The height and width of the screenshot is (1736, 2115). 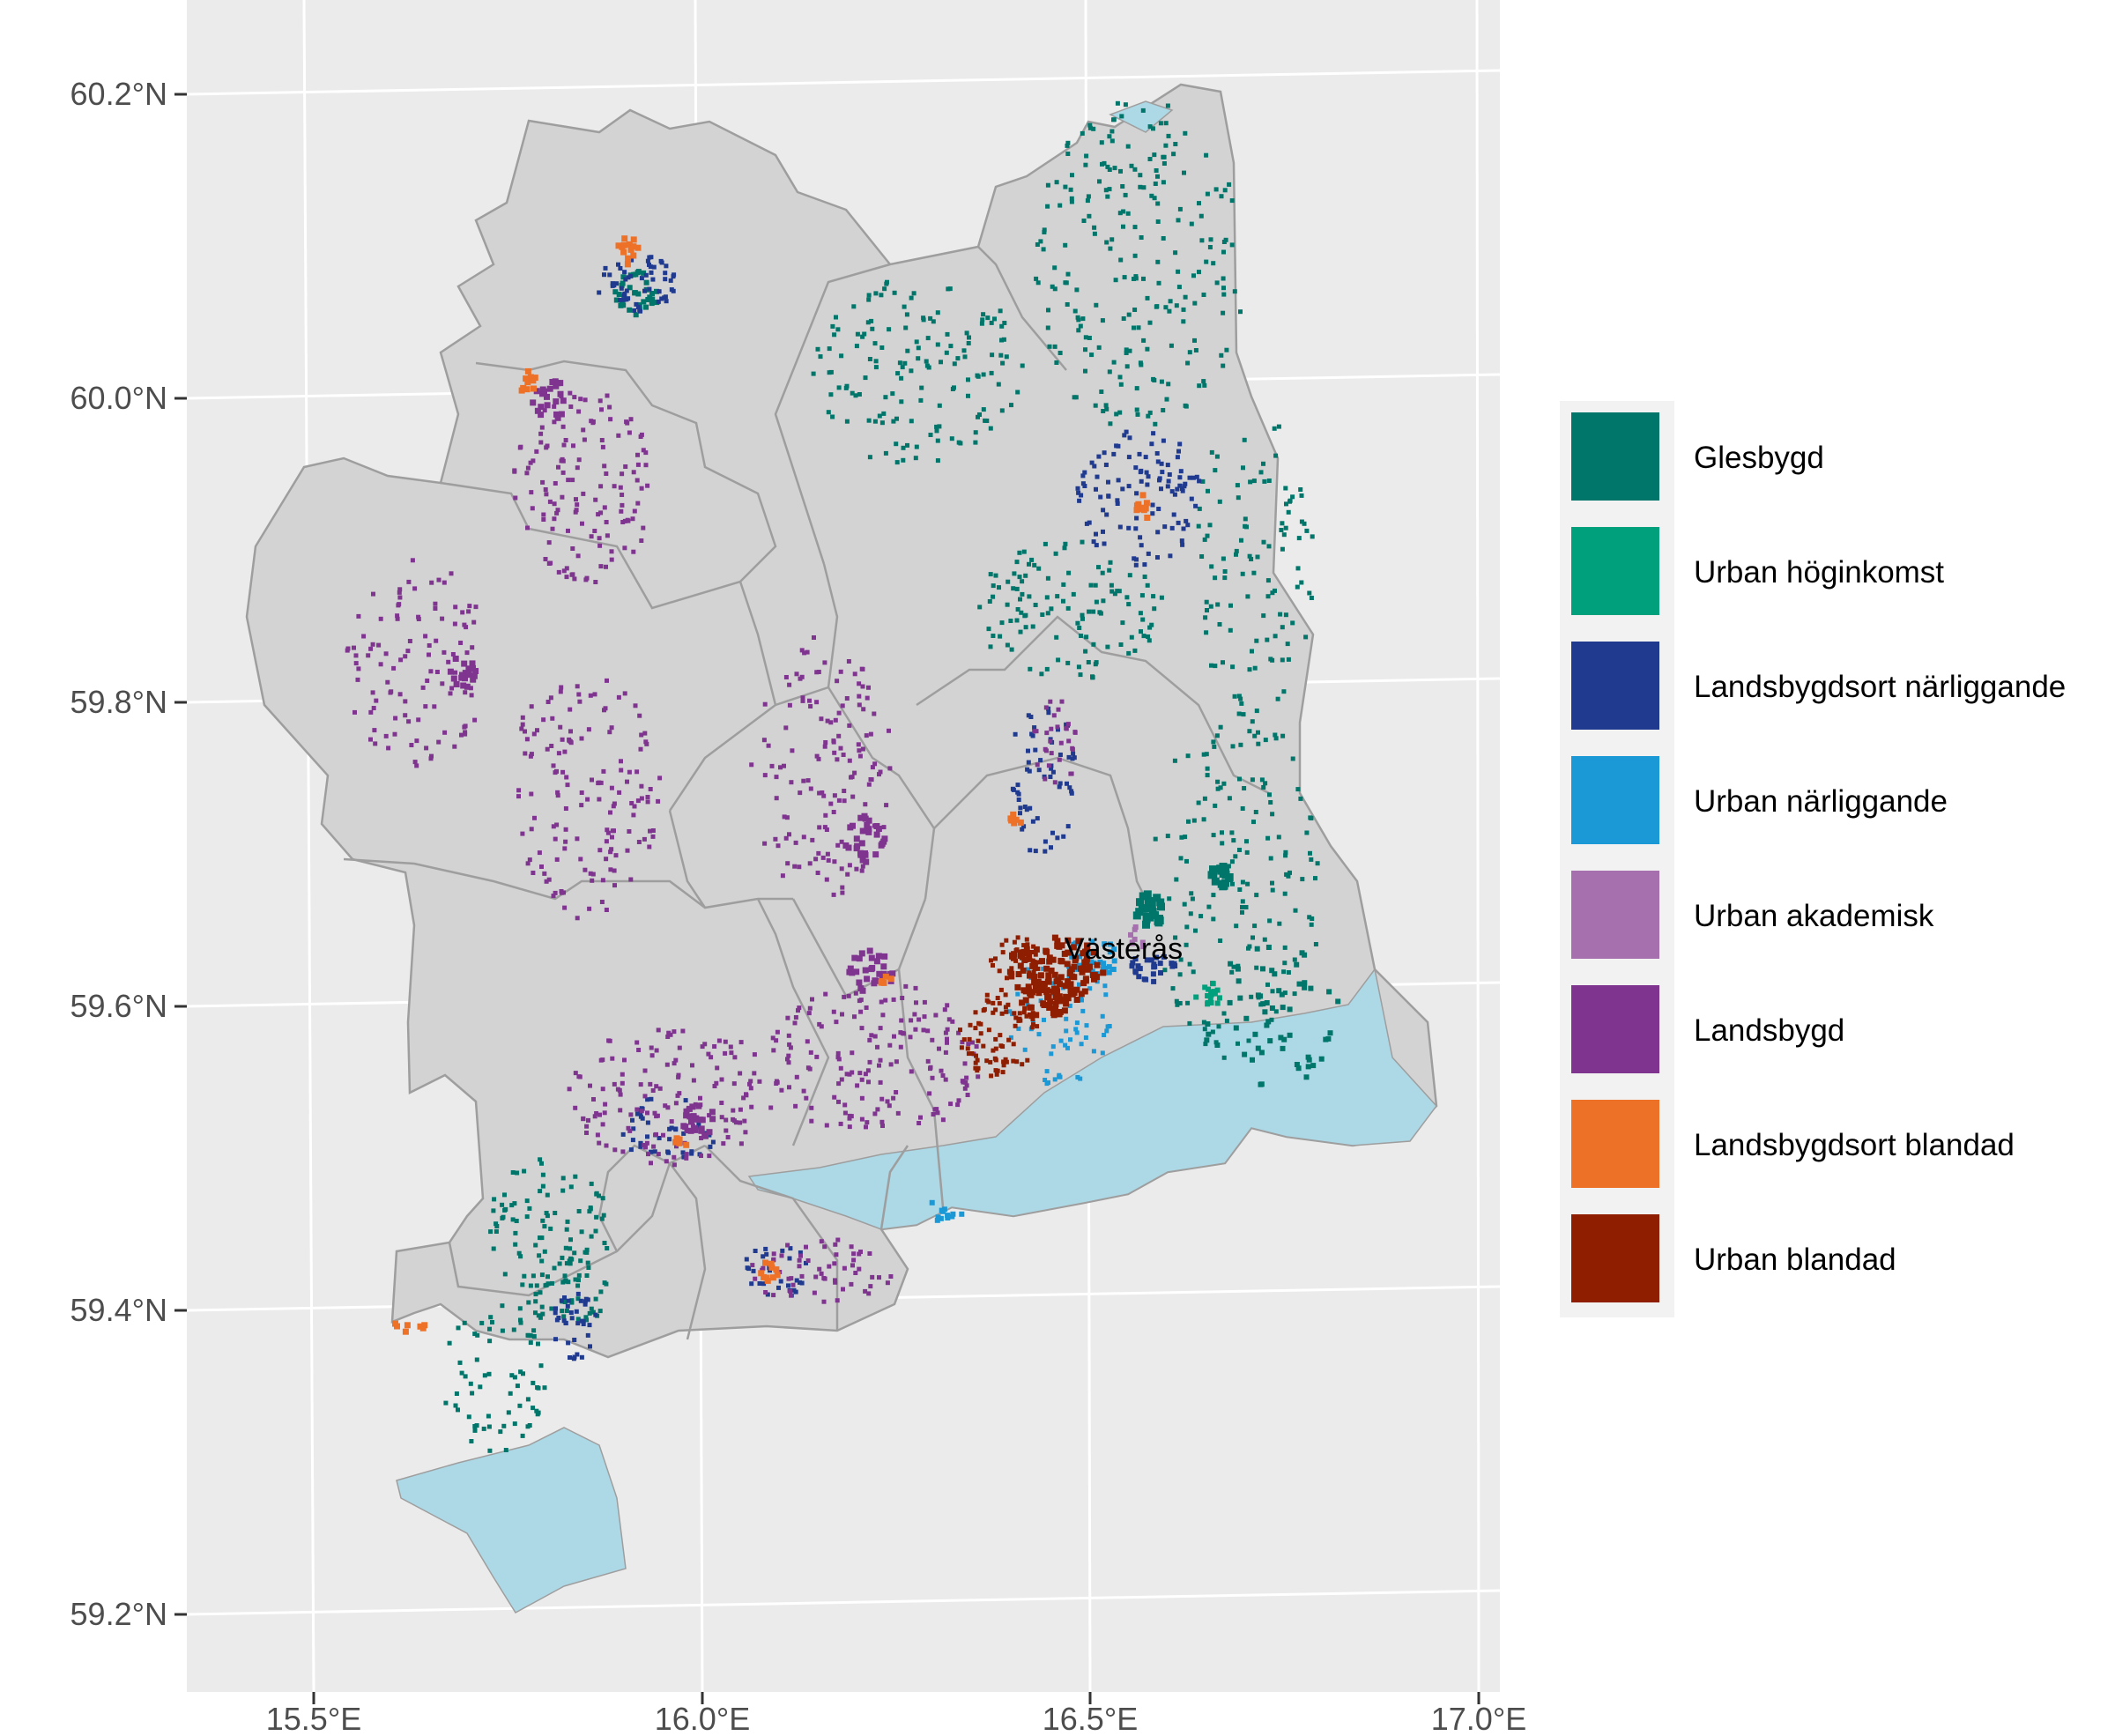 What do you see at coordinates (1880, 687) in the screenshot?
I see `legend-label: Landsbygdsort närliggande` at bounding box center [1880, 687].